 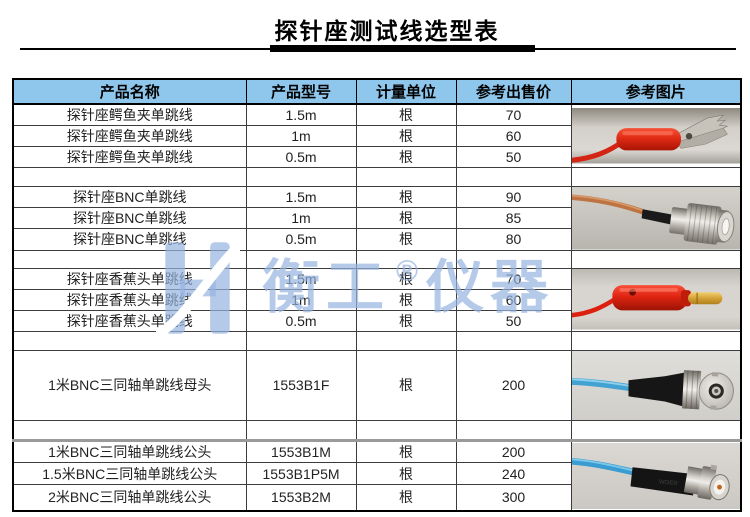 I want to click on table-row: 探针座鳄鱼夹单跳线 1m 根 60, so click(x=376, y=136).